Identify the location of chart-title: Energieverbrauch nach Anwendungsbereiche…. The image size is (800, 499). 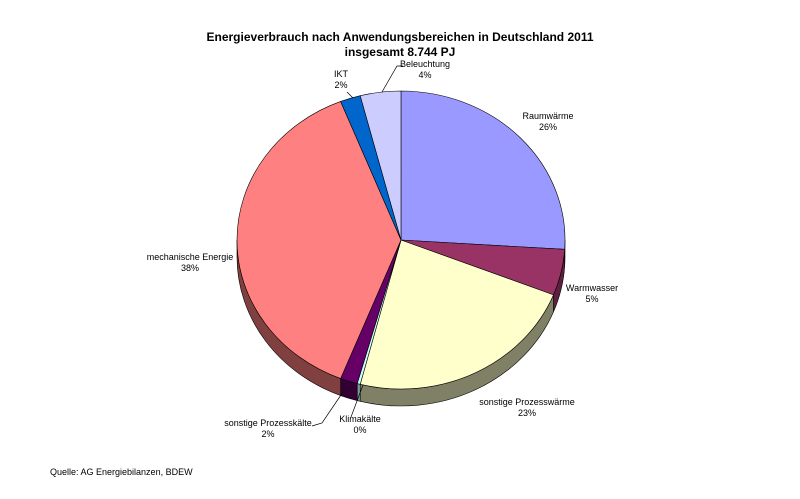
(400, 37).